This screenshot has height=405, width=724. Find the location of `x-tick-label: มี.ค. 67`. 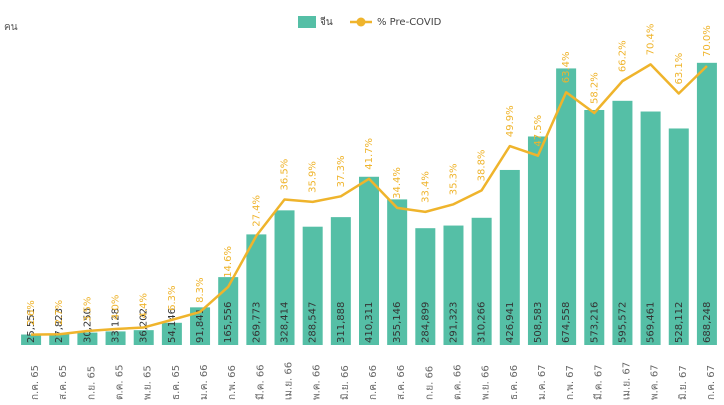

x-tick-label: มี.ค. 67 is located at coordinates (598, 382).